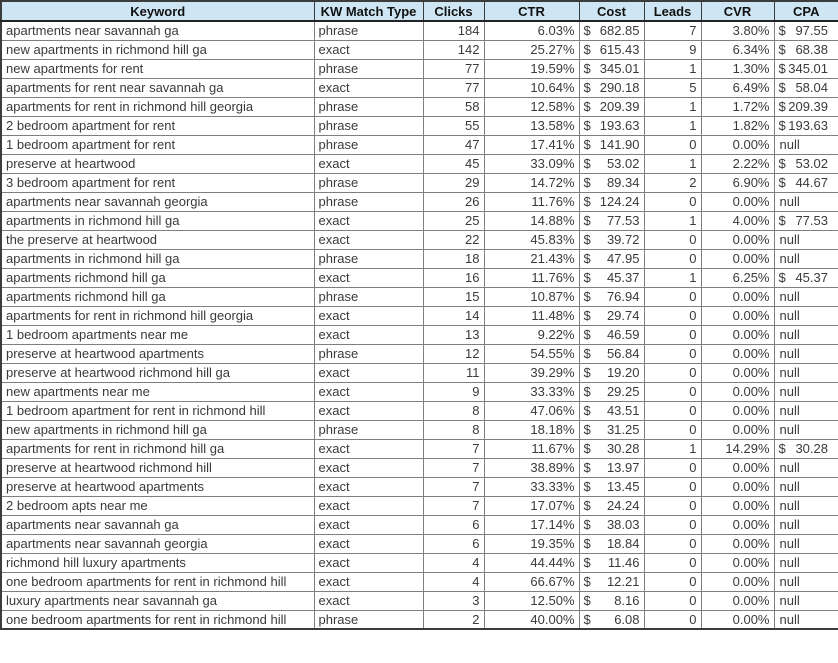 This screenshot has height=663, width=838. Describe the element at coordinates (157, 49) in the screenshot. I see `cell-keyword: new apartments in richmond hill ga` at that location.